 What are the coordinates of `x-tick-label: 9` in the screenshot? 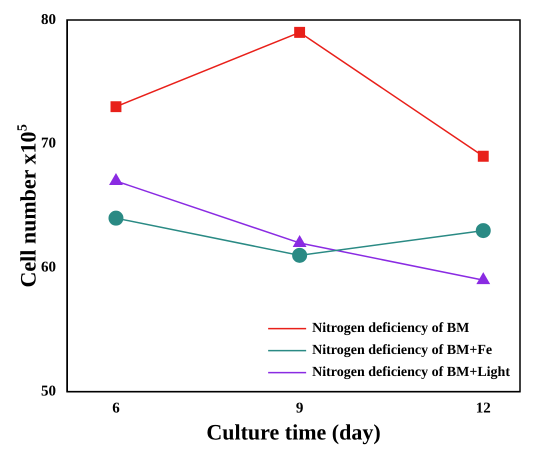 It's located at (300, 408).